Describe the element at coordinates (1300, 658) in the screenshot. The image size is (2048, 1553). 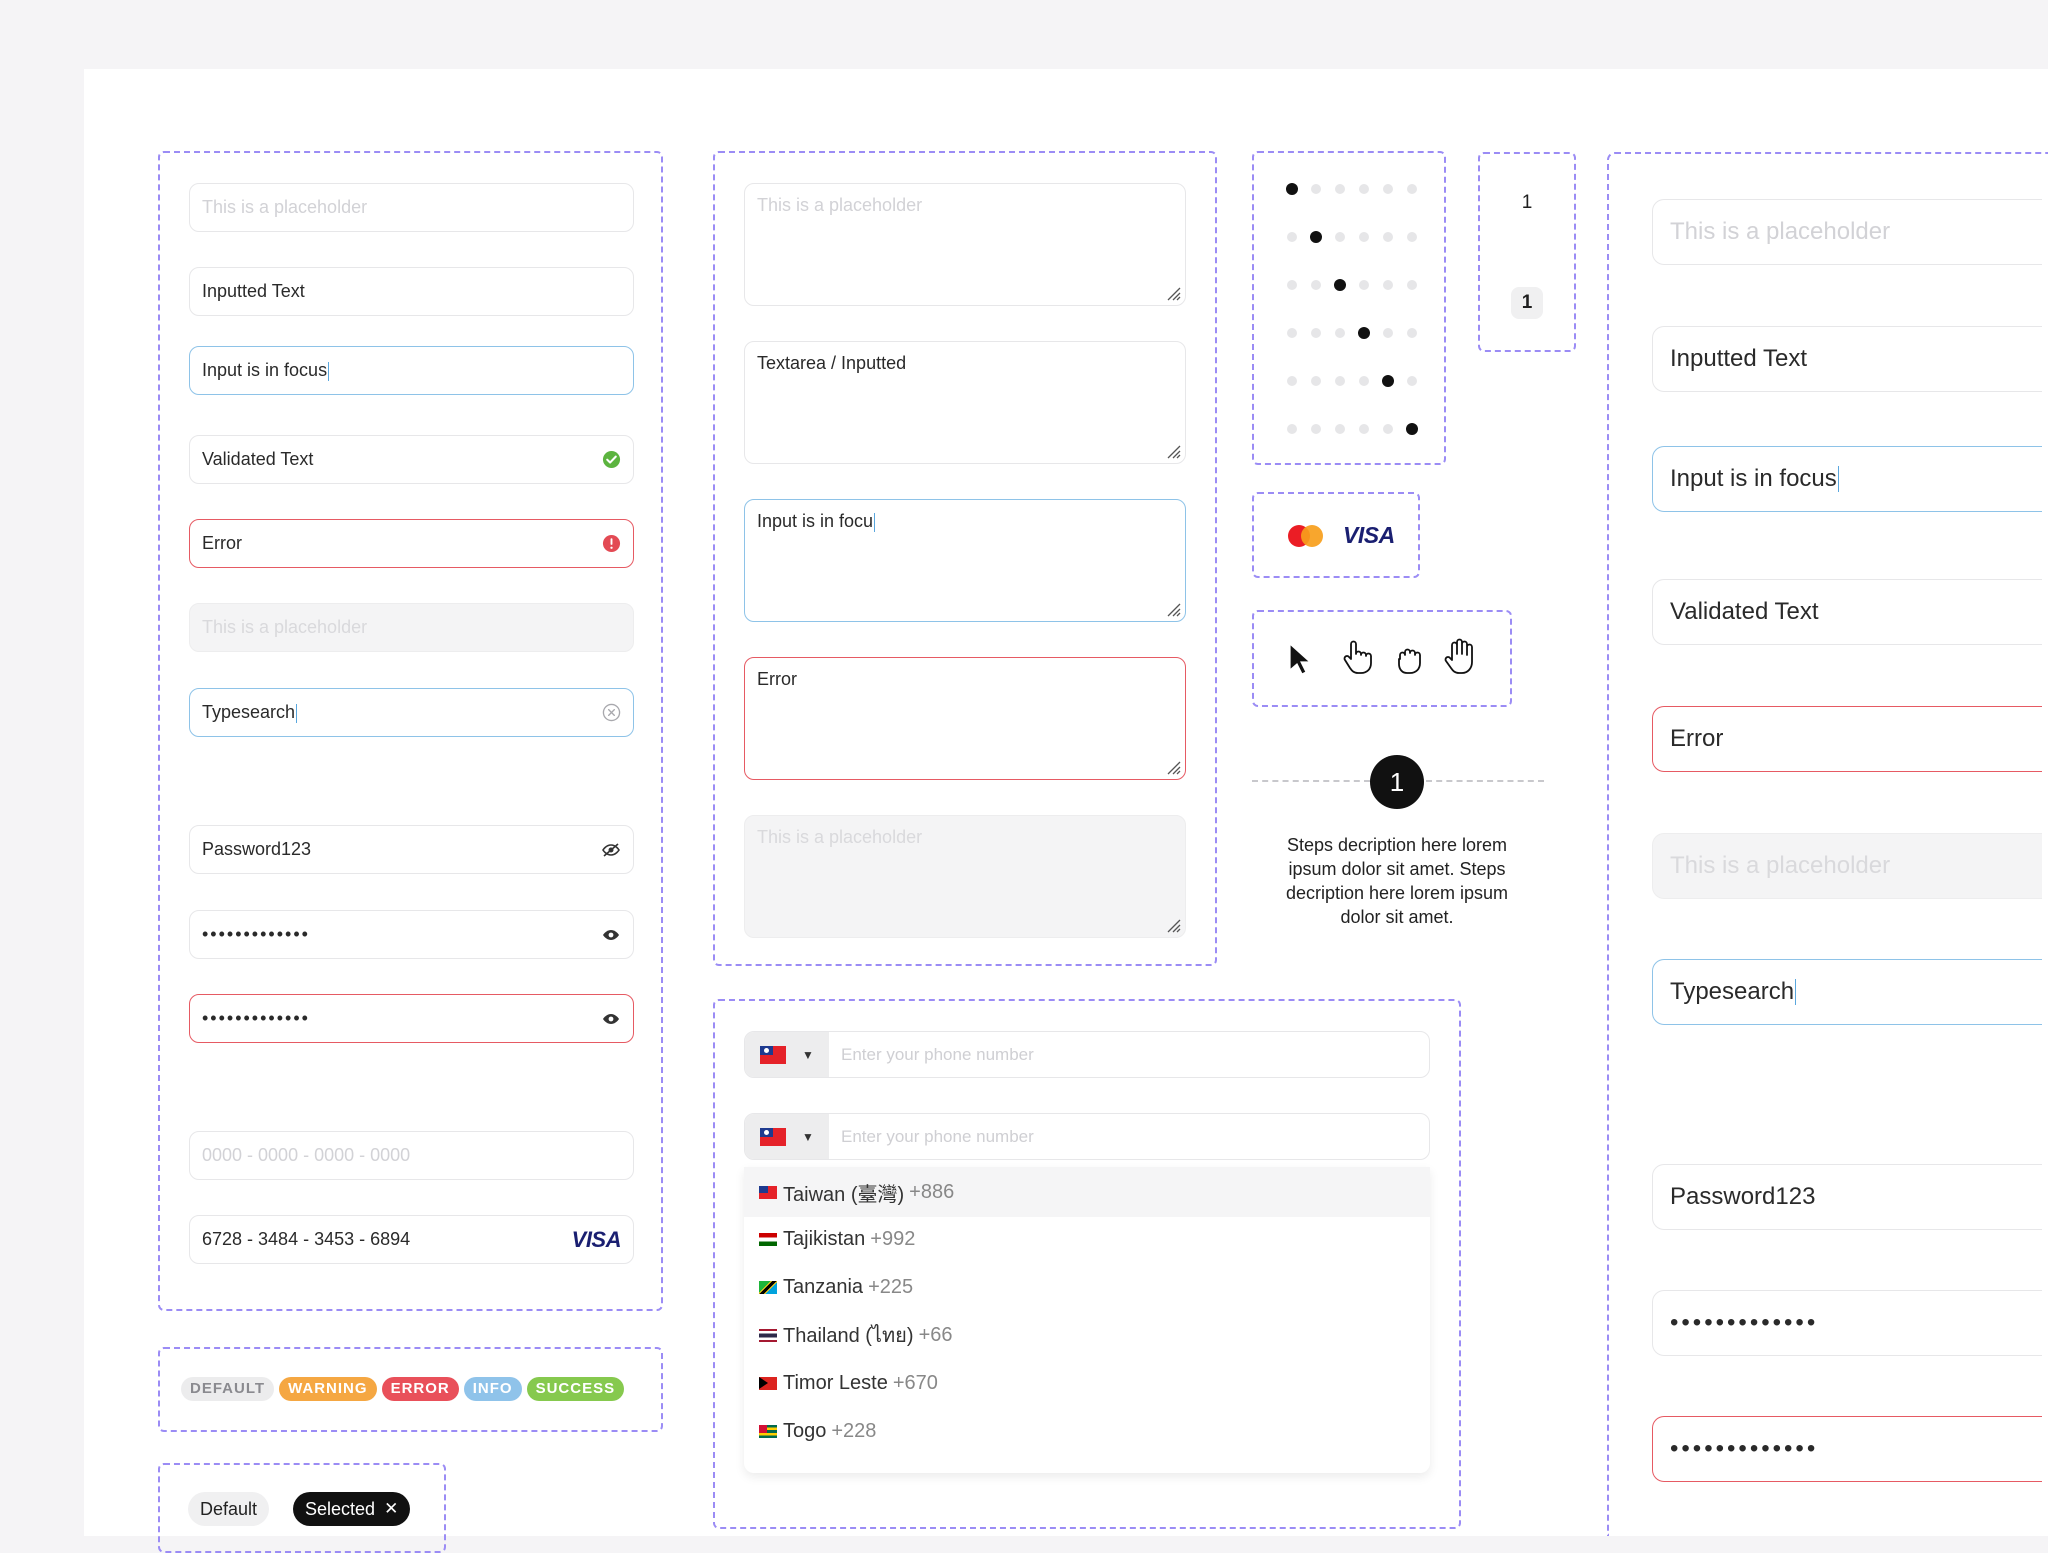
I see `arrow-cursor-icon` at that location.